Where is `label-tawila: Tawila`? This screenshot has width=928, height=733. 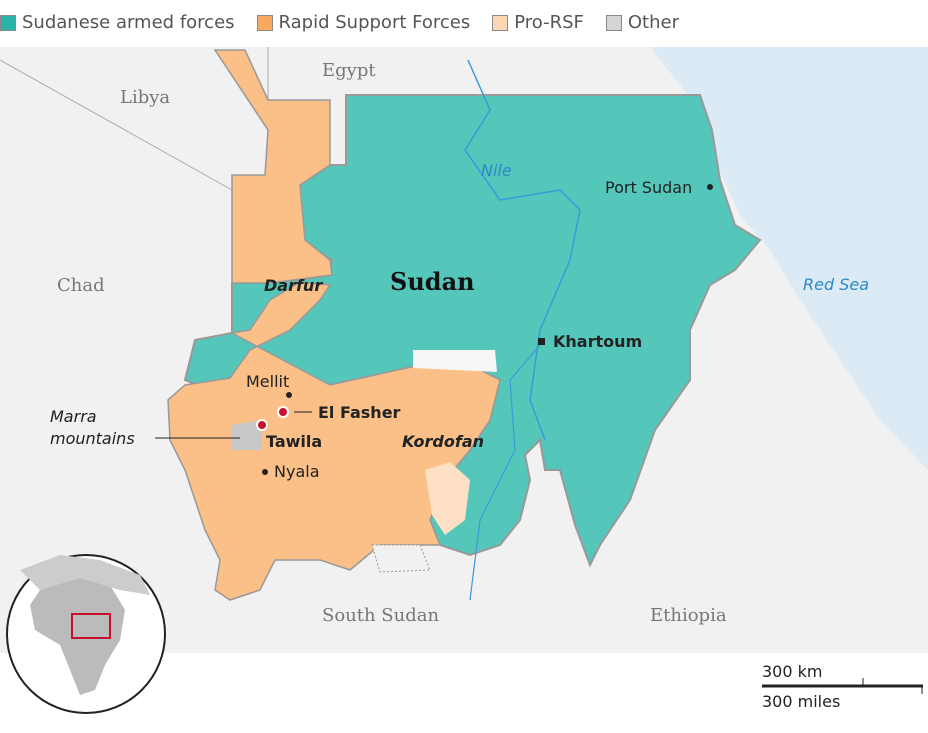
label-tawila: Tawila is located at coordinates (294, 441).